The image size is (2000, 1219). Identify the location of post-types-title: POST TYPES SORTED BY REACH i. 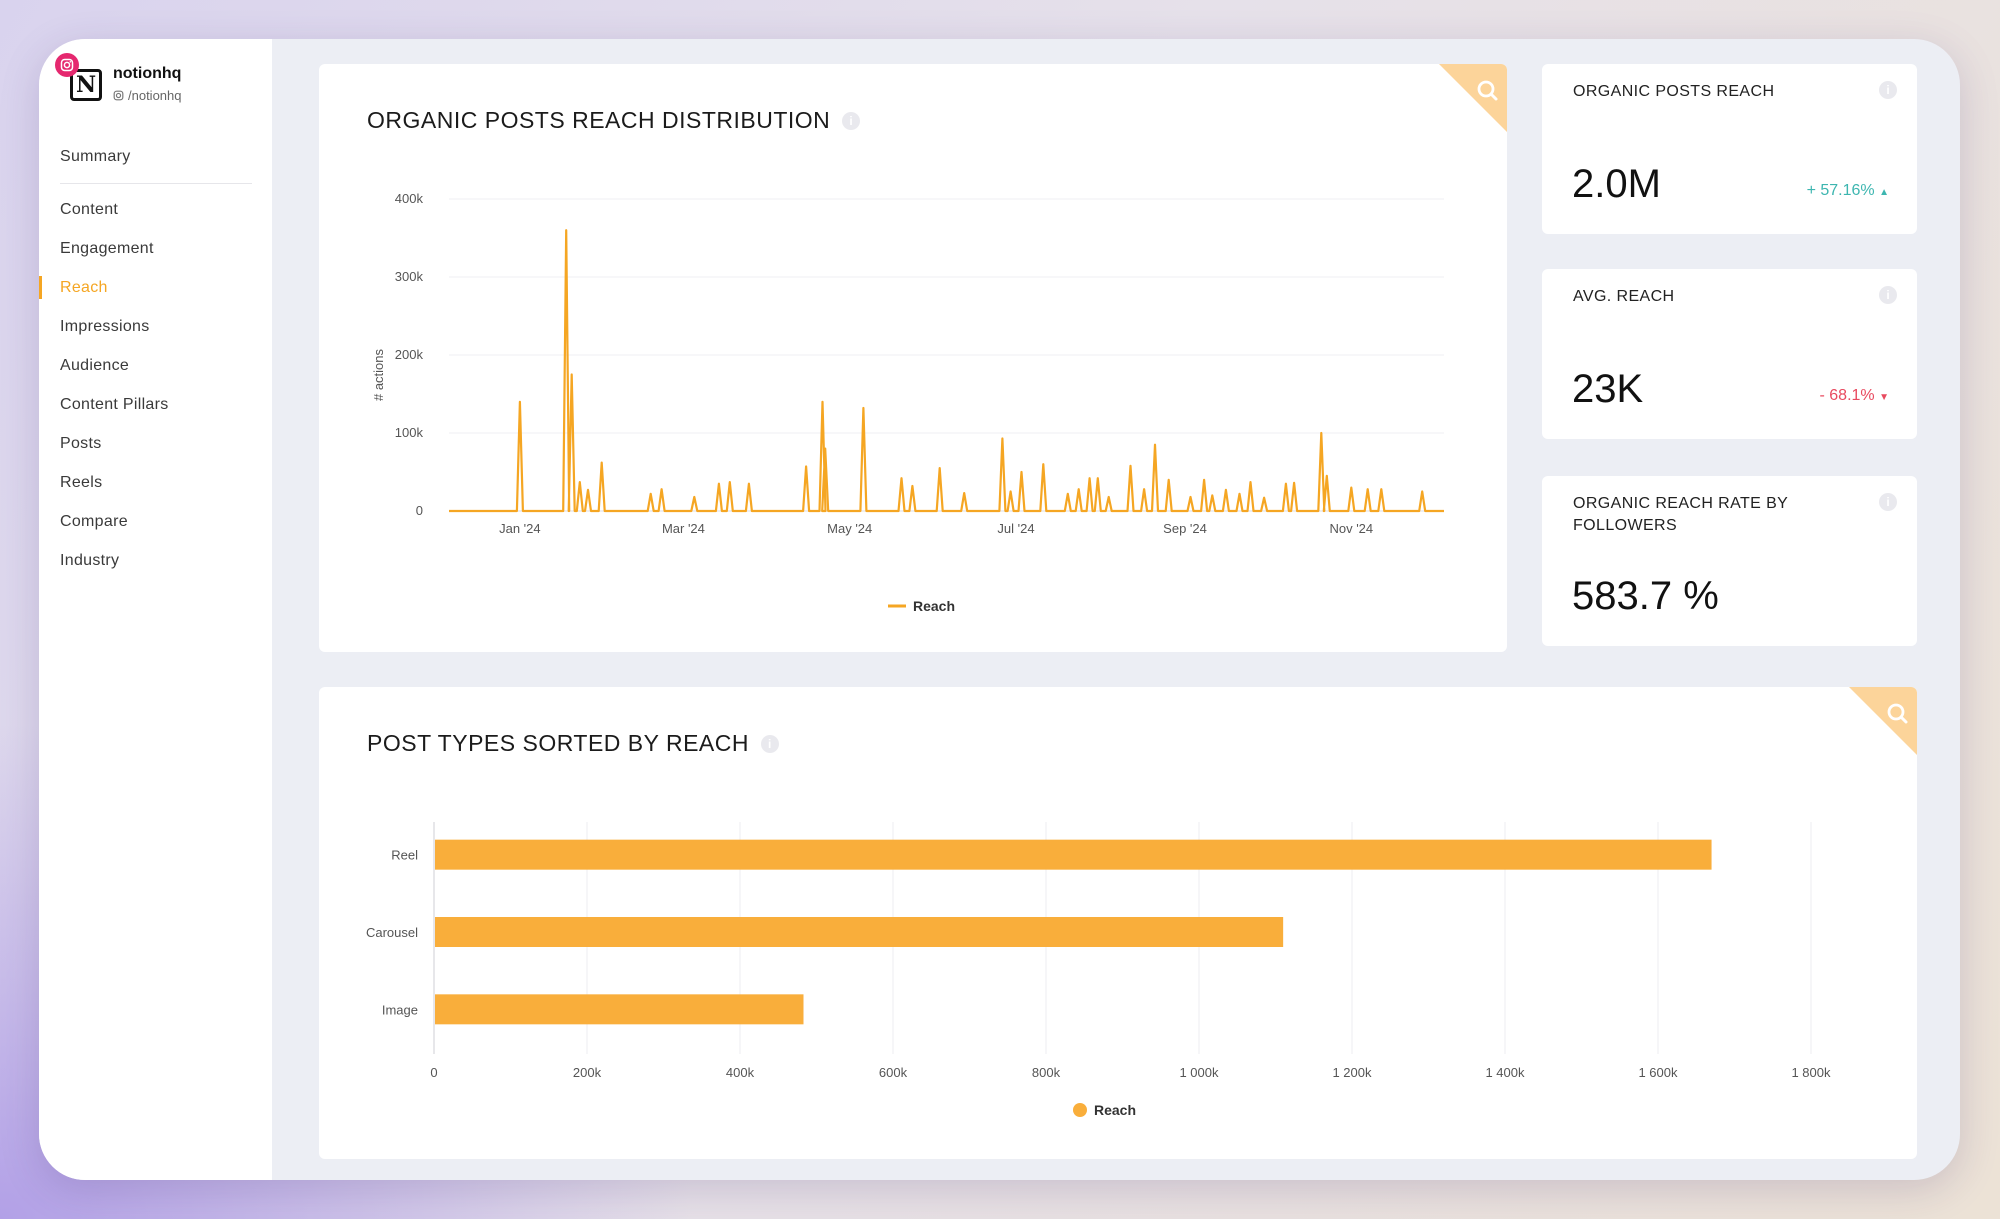
(573, 743).